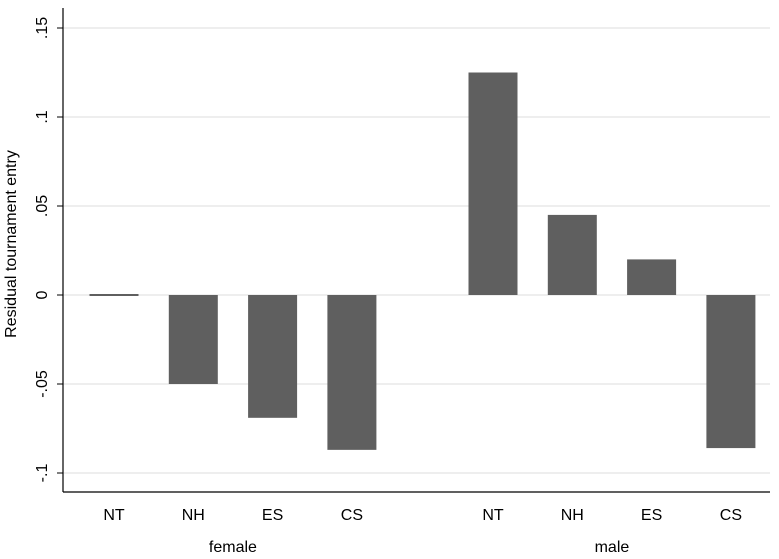  Describe the element at coordinates (612, 547) in the screenshot. I see `x-group-label: male` at that location.